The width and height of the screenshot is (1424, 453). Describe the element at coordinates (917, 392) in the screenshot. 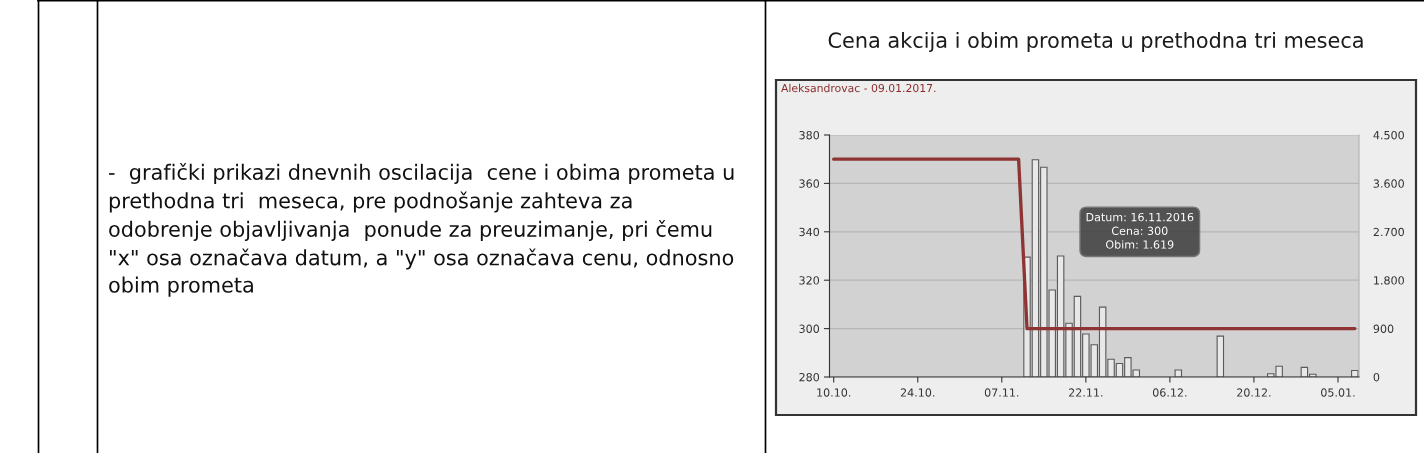

I see `x-tick-label: 24.10.` at that location.